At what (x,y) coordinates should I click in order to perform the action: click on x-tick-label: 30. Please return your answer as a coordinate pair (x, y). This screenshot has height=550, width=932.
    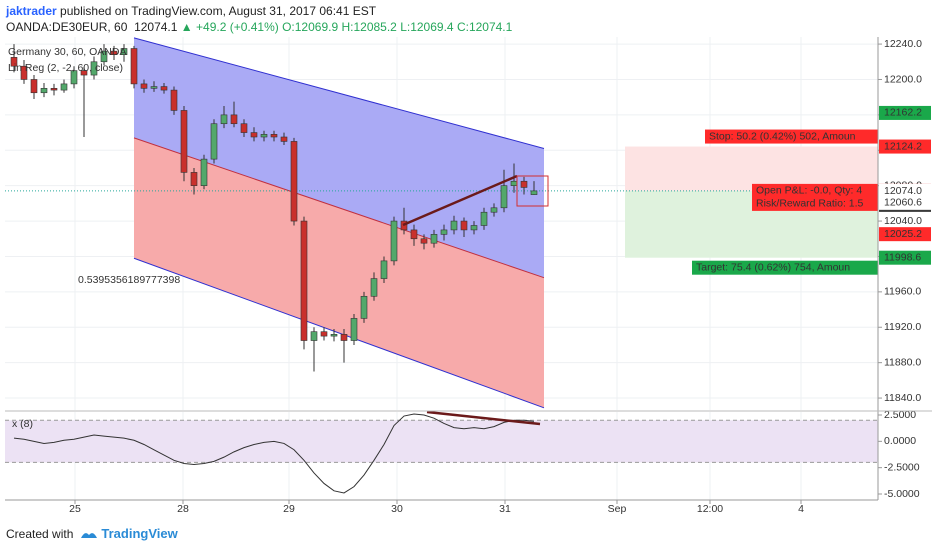
    Looking at the image, I should click on (397, 509).